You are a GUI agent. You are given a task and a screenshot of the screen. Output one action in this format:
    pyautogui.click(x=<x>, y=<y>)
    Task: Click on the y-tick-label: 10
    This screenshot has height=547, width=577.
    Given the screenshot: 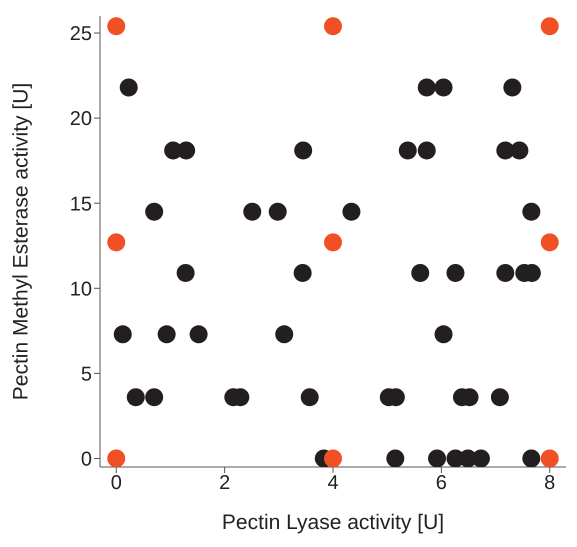 What is the action you would take?
    pyautogui.click(x=81, y=289)
    